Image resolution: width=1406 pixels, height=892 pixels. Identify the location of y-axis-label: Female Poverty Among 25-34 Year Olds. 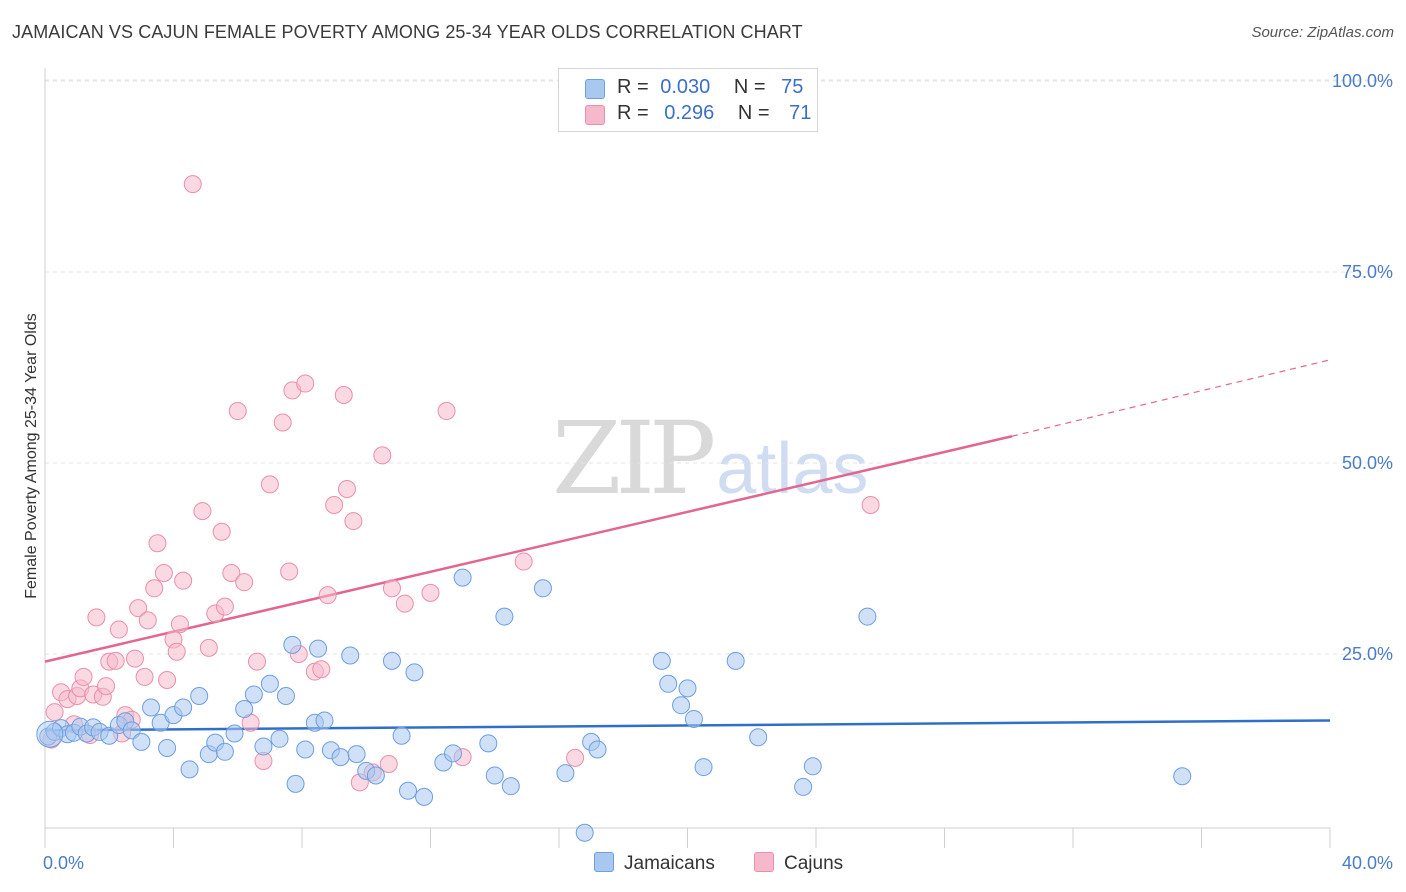
(31, 456).